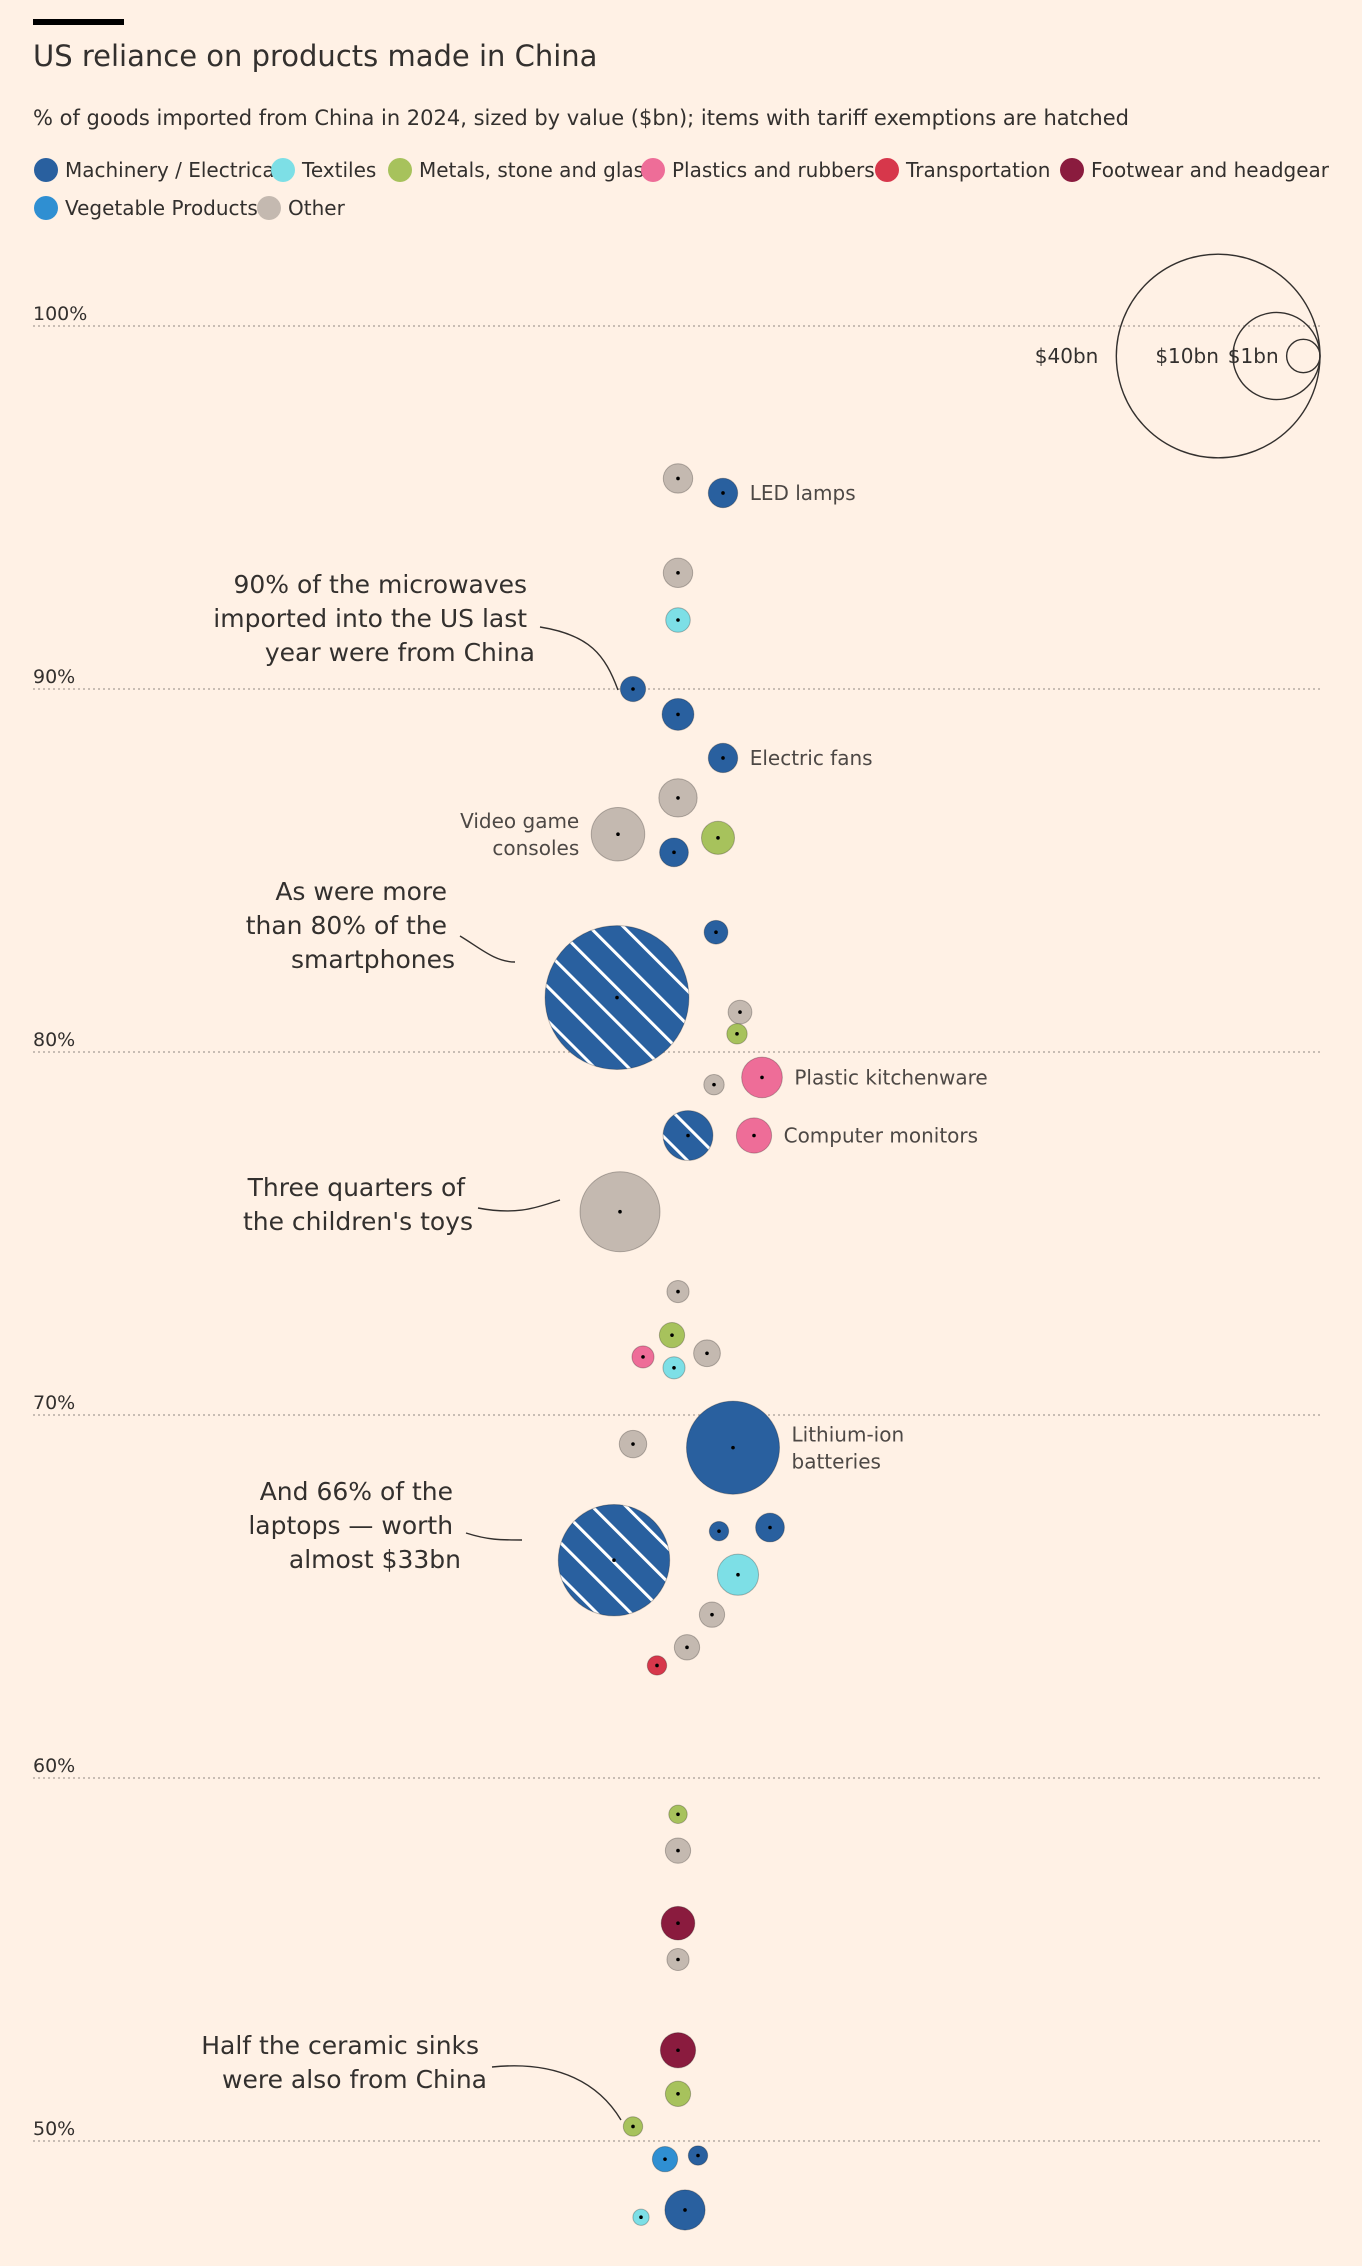  I want to click on legend-label: Transportation, so click(977, 170).